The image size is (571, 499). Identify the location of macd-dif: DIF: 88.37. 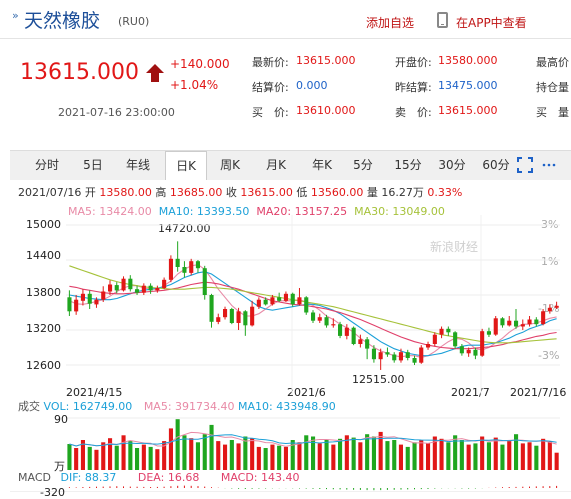
(88, 477).